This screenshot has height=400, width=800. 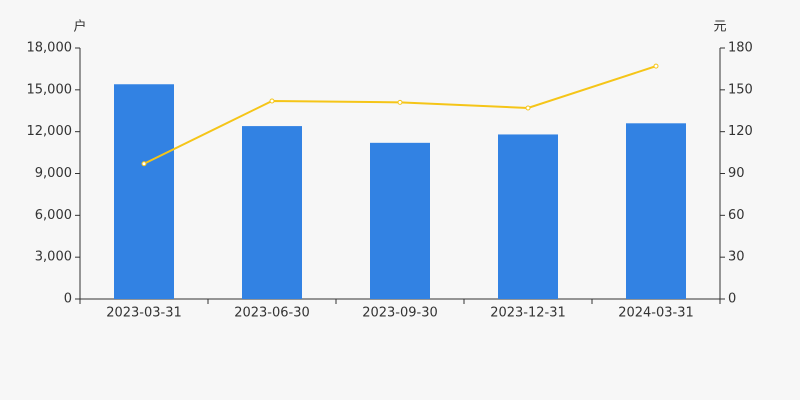 What do you see at coordinates (68, 299) in the screenshot?
I see `y-tick-label: 0` at bounding box center [68, 299].